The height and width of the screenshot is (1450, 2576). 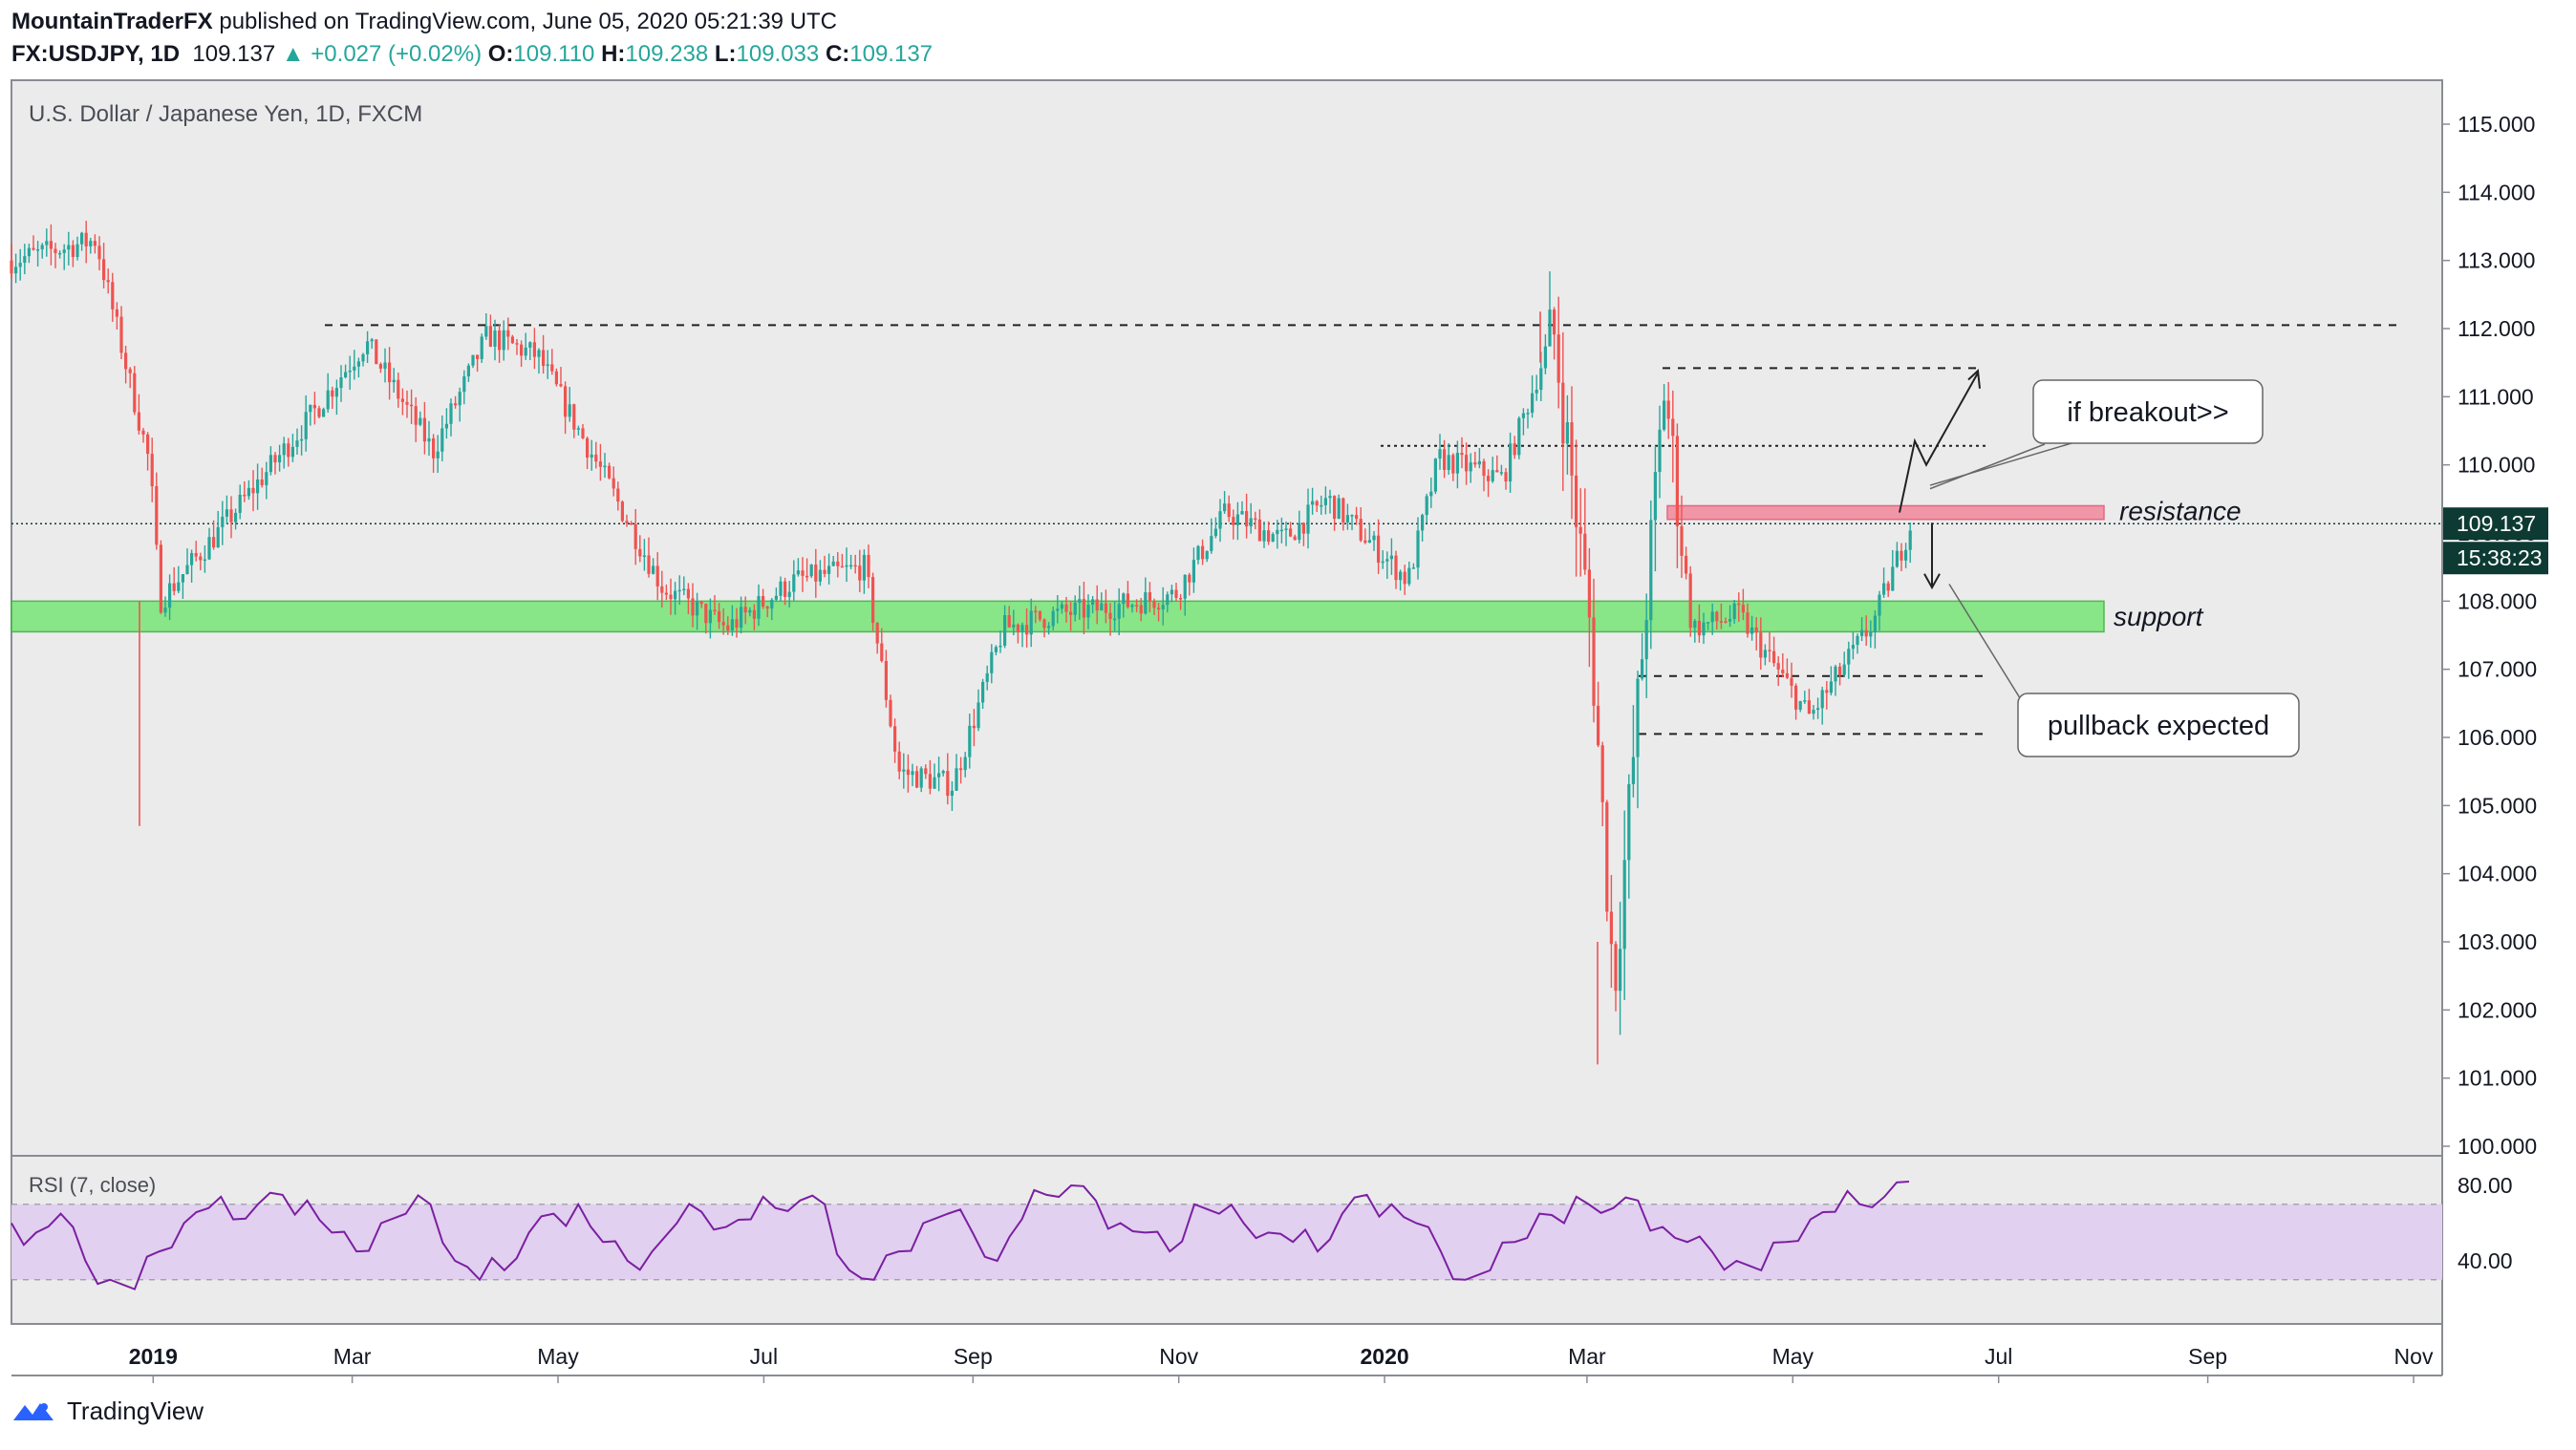 I want to click on breakout-callout-pointer, so click(x=2000, y=464).